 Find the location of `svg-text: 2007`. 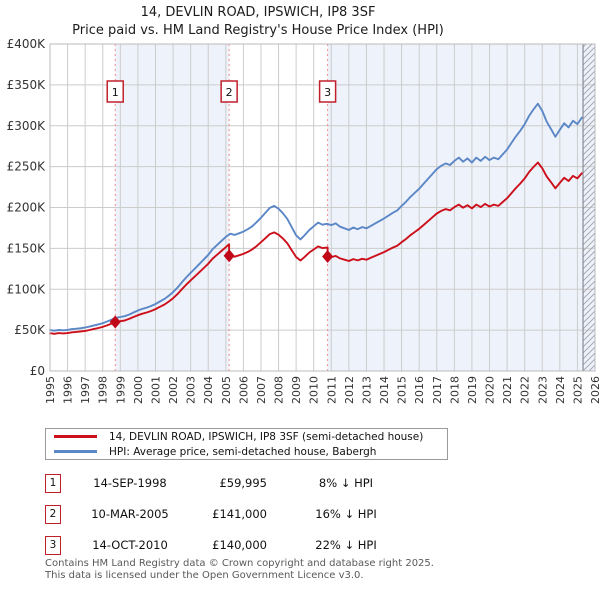

svg-text: 2007 is located at coordinates (261, 390).